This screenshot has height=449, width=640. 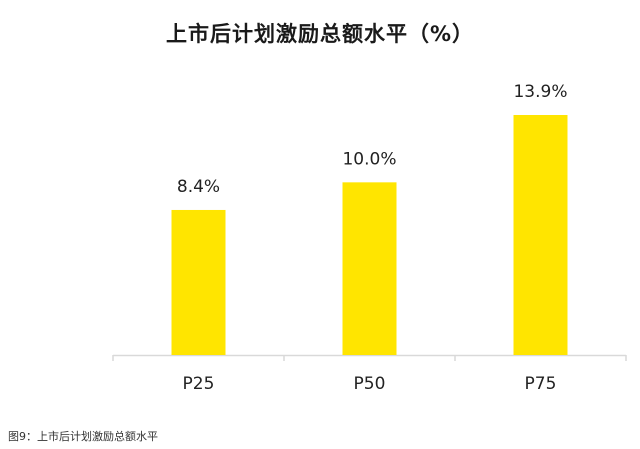 I want to click on x-tick-label-p25: P25, so click(x=199, y=384).